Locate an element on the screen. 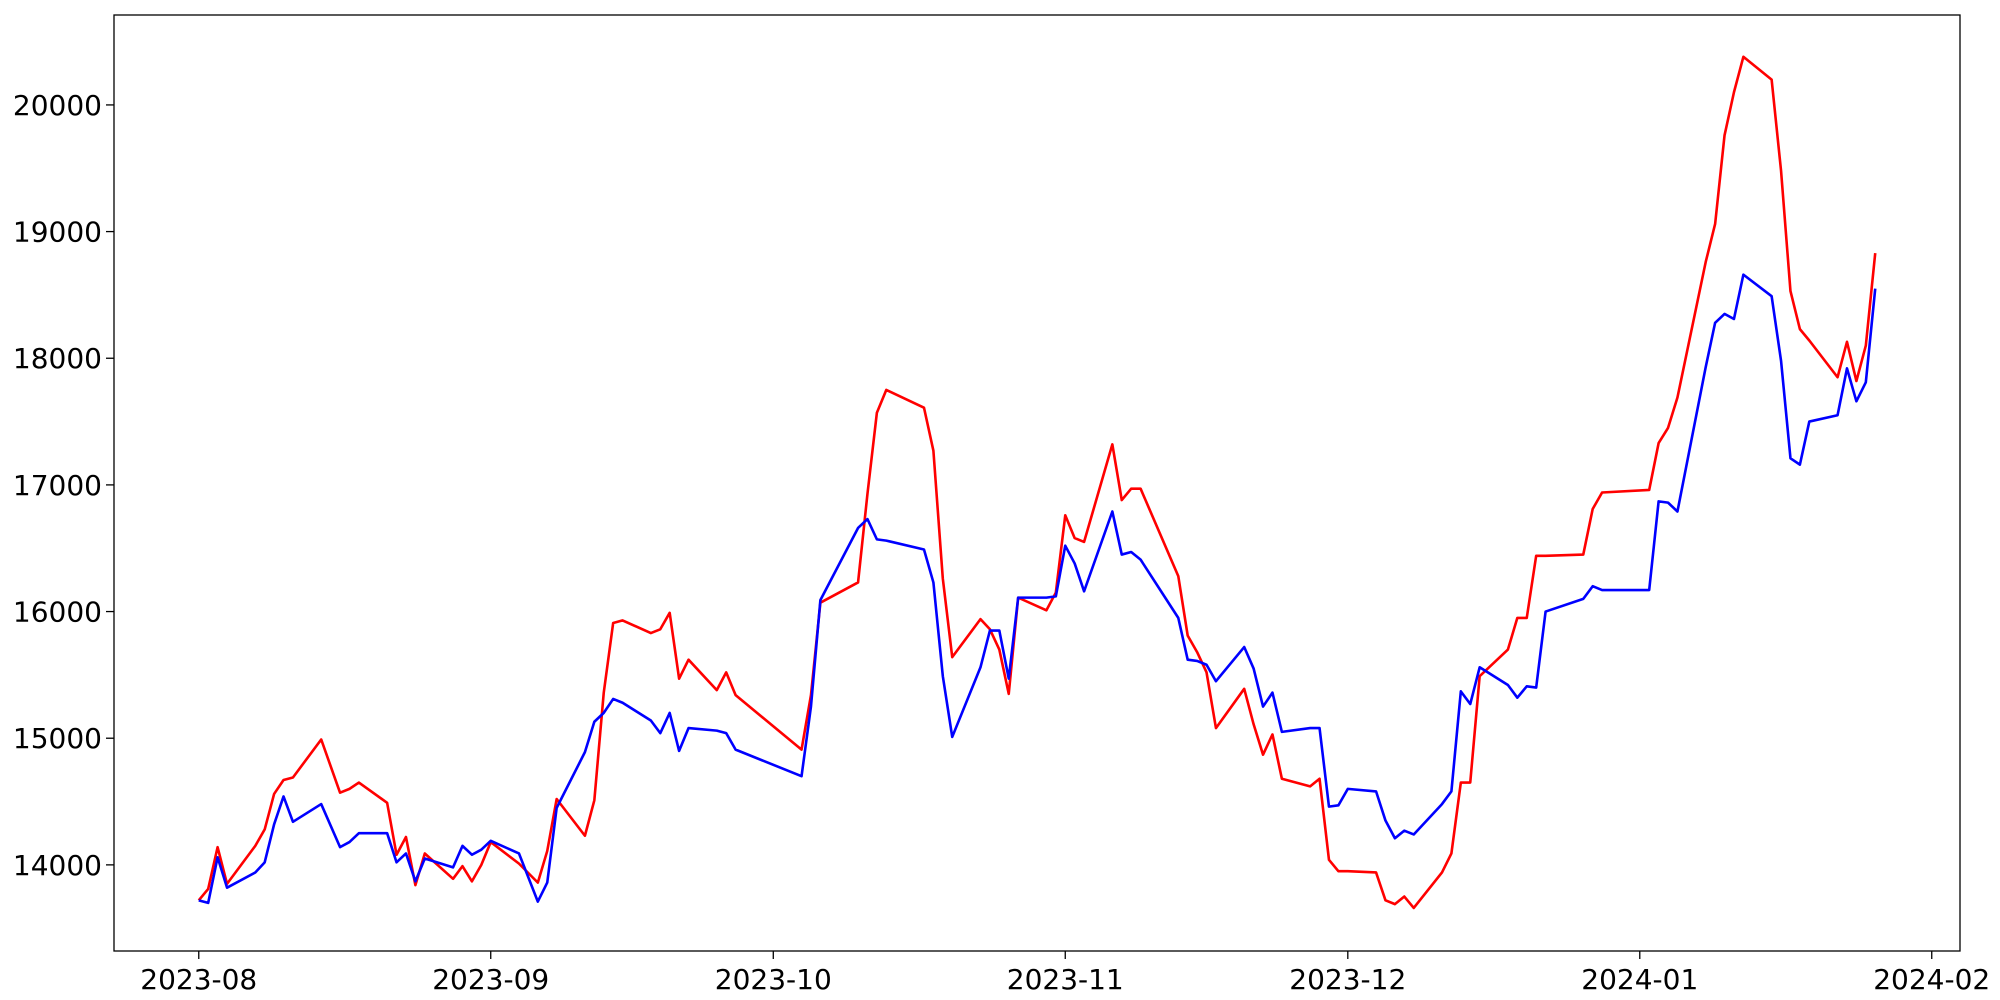 The height and width of the screenshot is (1000, 2000). x-tick-label: 2023-08 is located at coordinates (198, 979).